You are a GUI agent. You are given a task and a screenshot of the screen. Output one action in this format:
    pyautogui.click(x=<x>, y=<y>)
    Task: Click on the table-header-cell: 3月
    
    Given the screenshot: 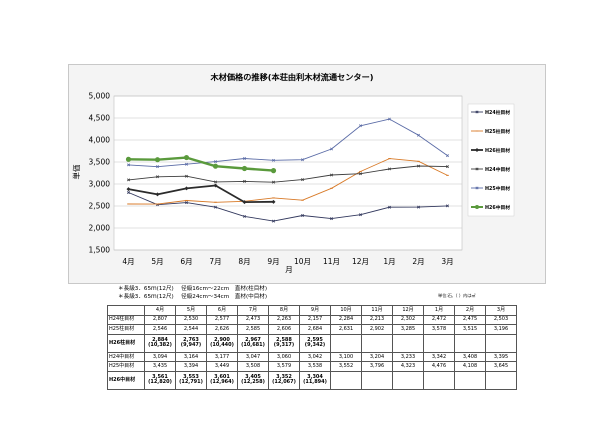 What is the action you would take?
    pyautogui.click(x=501, y=310)
    